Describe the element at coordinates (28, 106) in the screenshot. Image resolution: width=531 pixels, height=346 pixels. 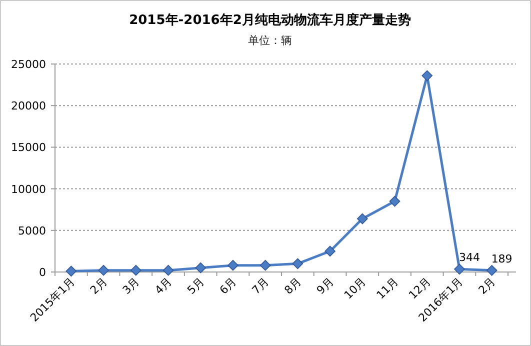
I see `y-tick-label: 20000` at that location.